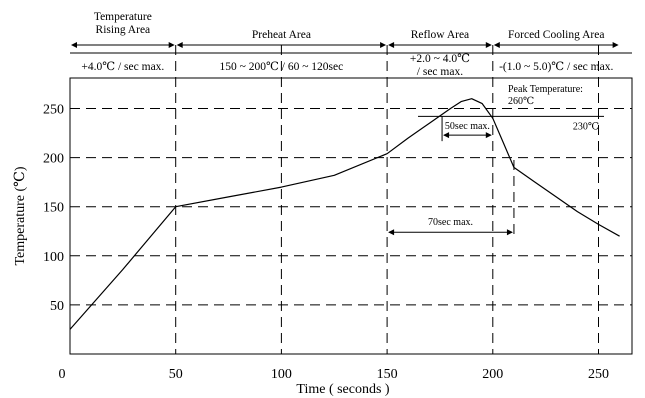  I want to click on sec50-label: 50sec max., so click(467, 126).